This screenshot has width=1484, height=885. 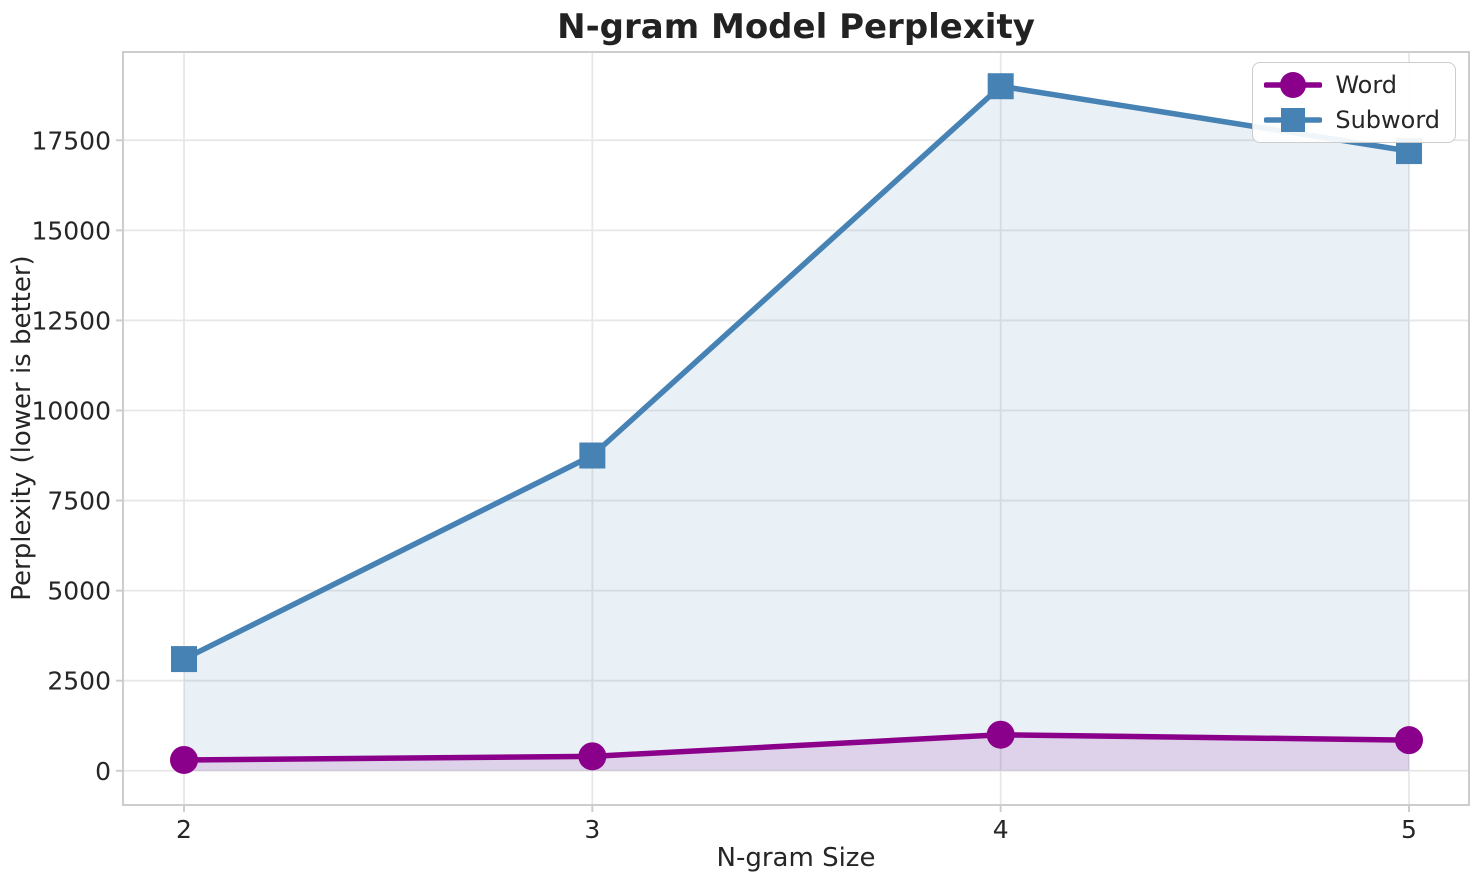 I want to click on x-axis-label: N-gram Size, so click(x=796, y=858).